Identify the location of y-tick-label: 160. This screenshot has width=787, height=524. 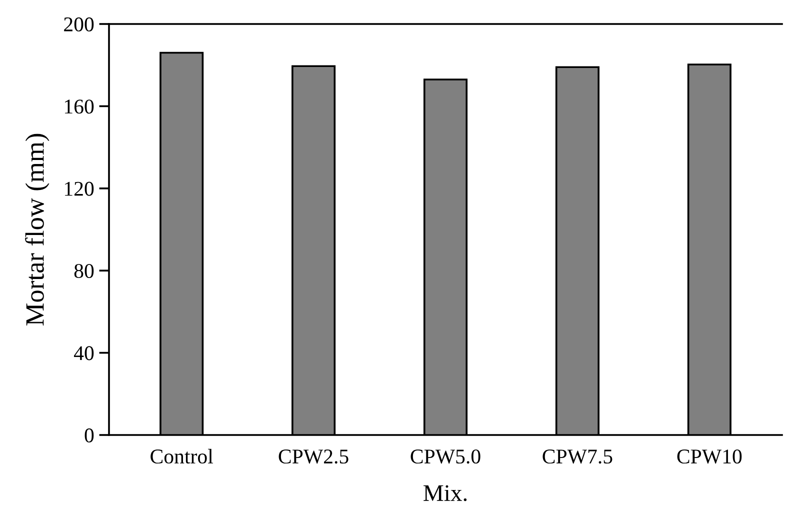
(79, 107).